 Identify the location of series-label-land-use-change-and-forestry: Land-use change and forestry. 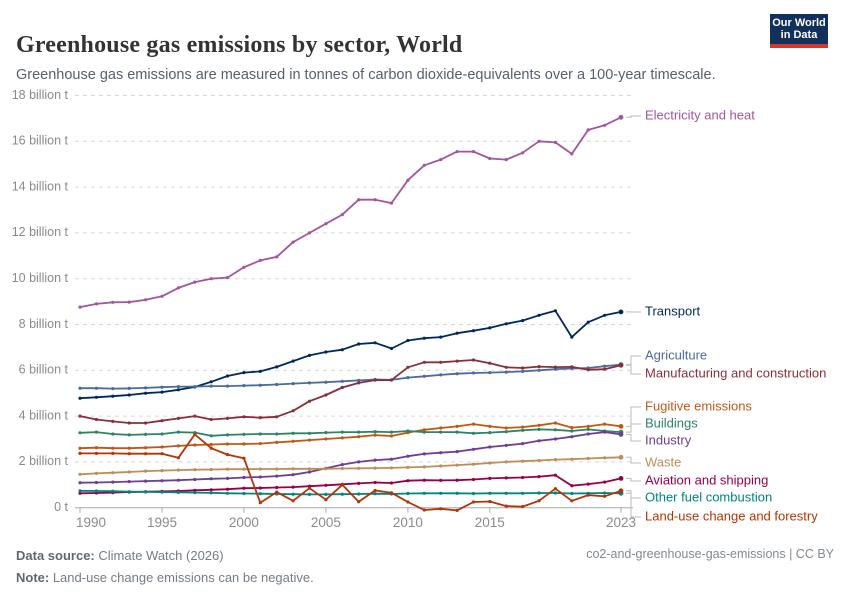
(731, 515).